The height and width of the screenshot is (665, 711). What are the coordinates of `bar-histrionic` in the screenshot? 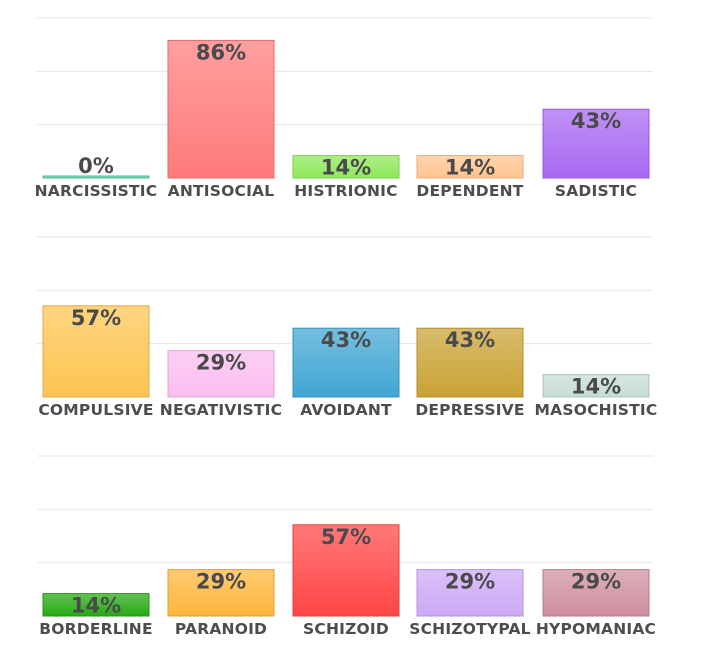 It's located at (346, 167).